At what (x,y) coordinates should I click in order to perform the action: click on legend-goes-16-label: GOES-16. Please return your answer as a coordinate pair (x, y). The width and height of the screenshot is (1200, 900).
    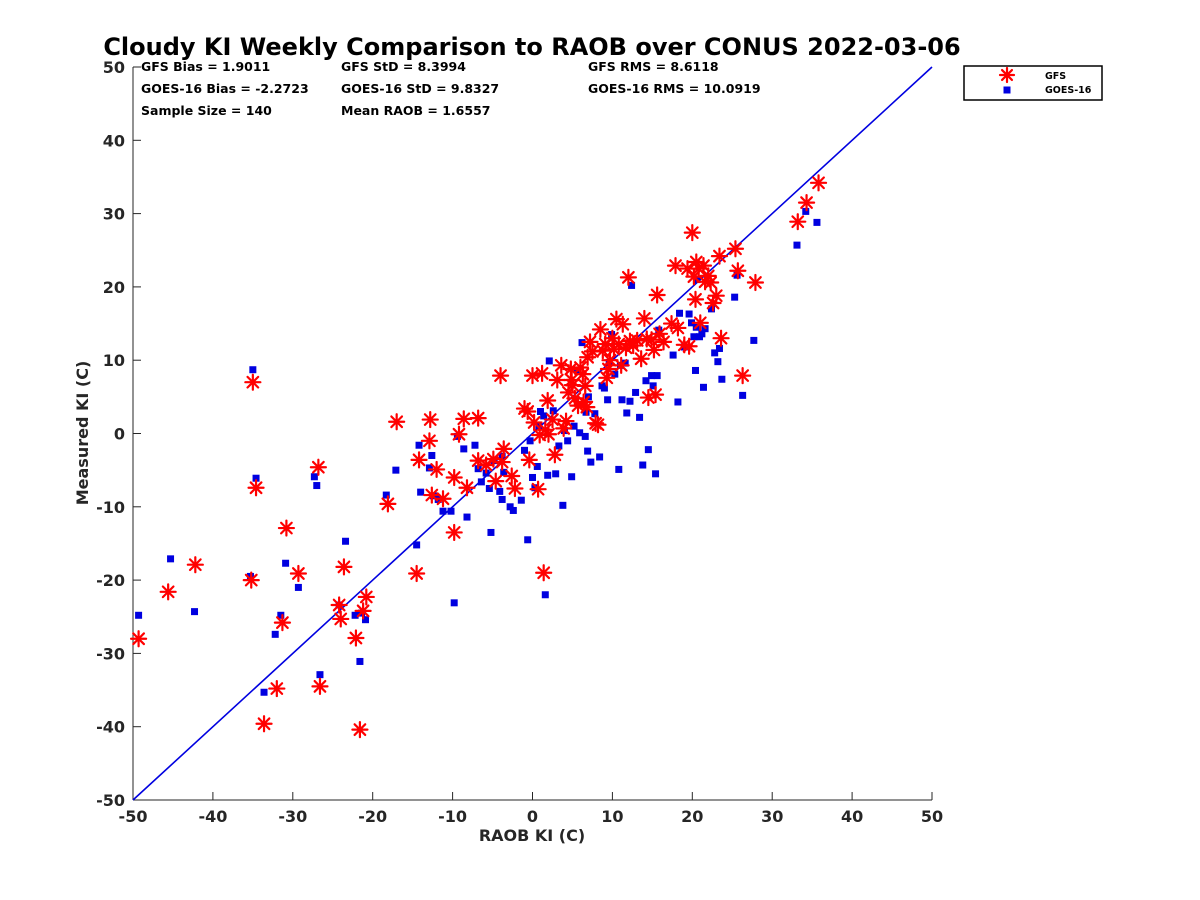
    Looking at the image, I should click on (1068, 90).